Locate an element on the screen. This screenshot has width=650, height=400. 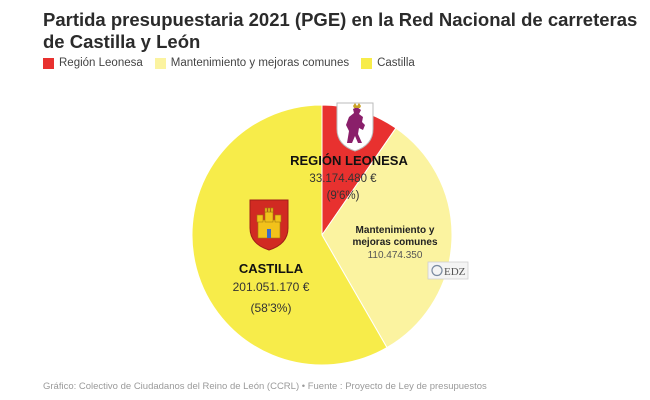
edz-watermark: EDZ is located at coordinates (448, 270).